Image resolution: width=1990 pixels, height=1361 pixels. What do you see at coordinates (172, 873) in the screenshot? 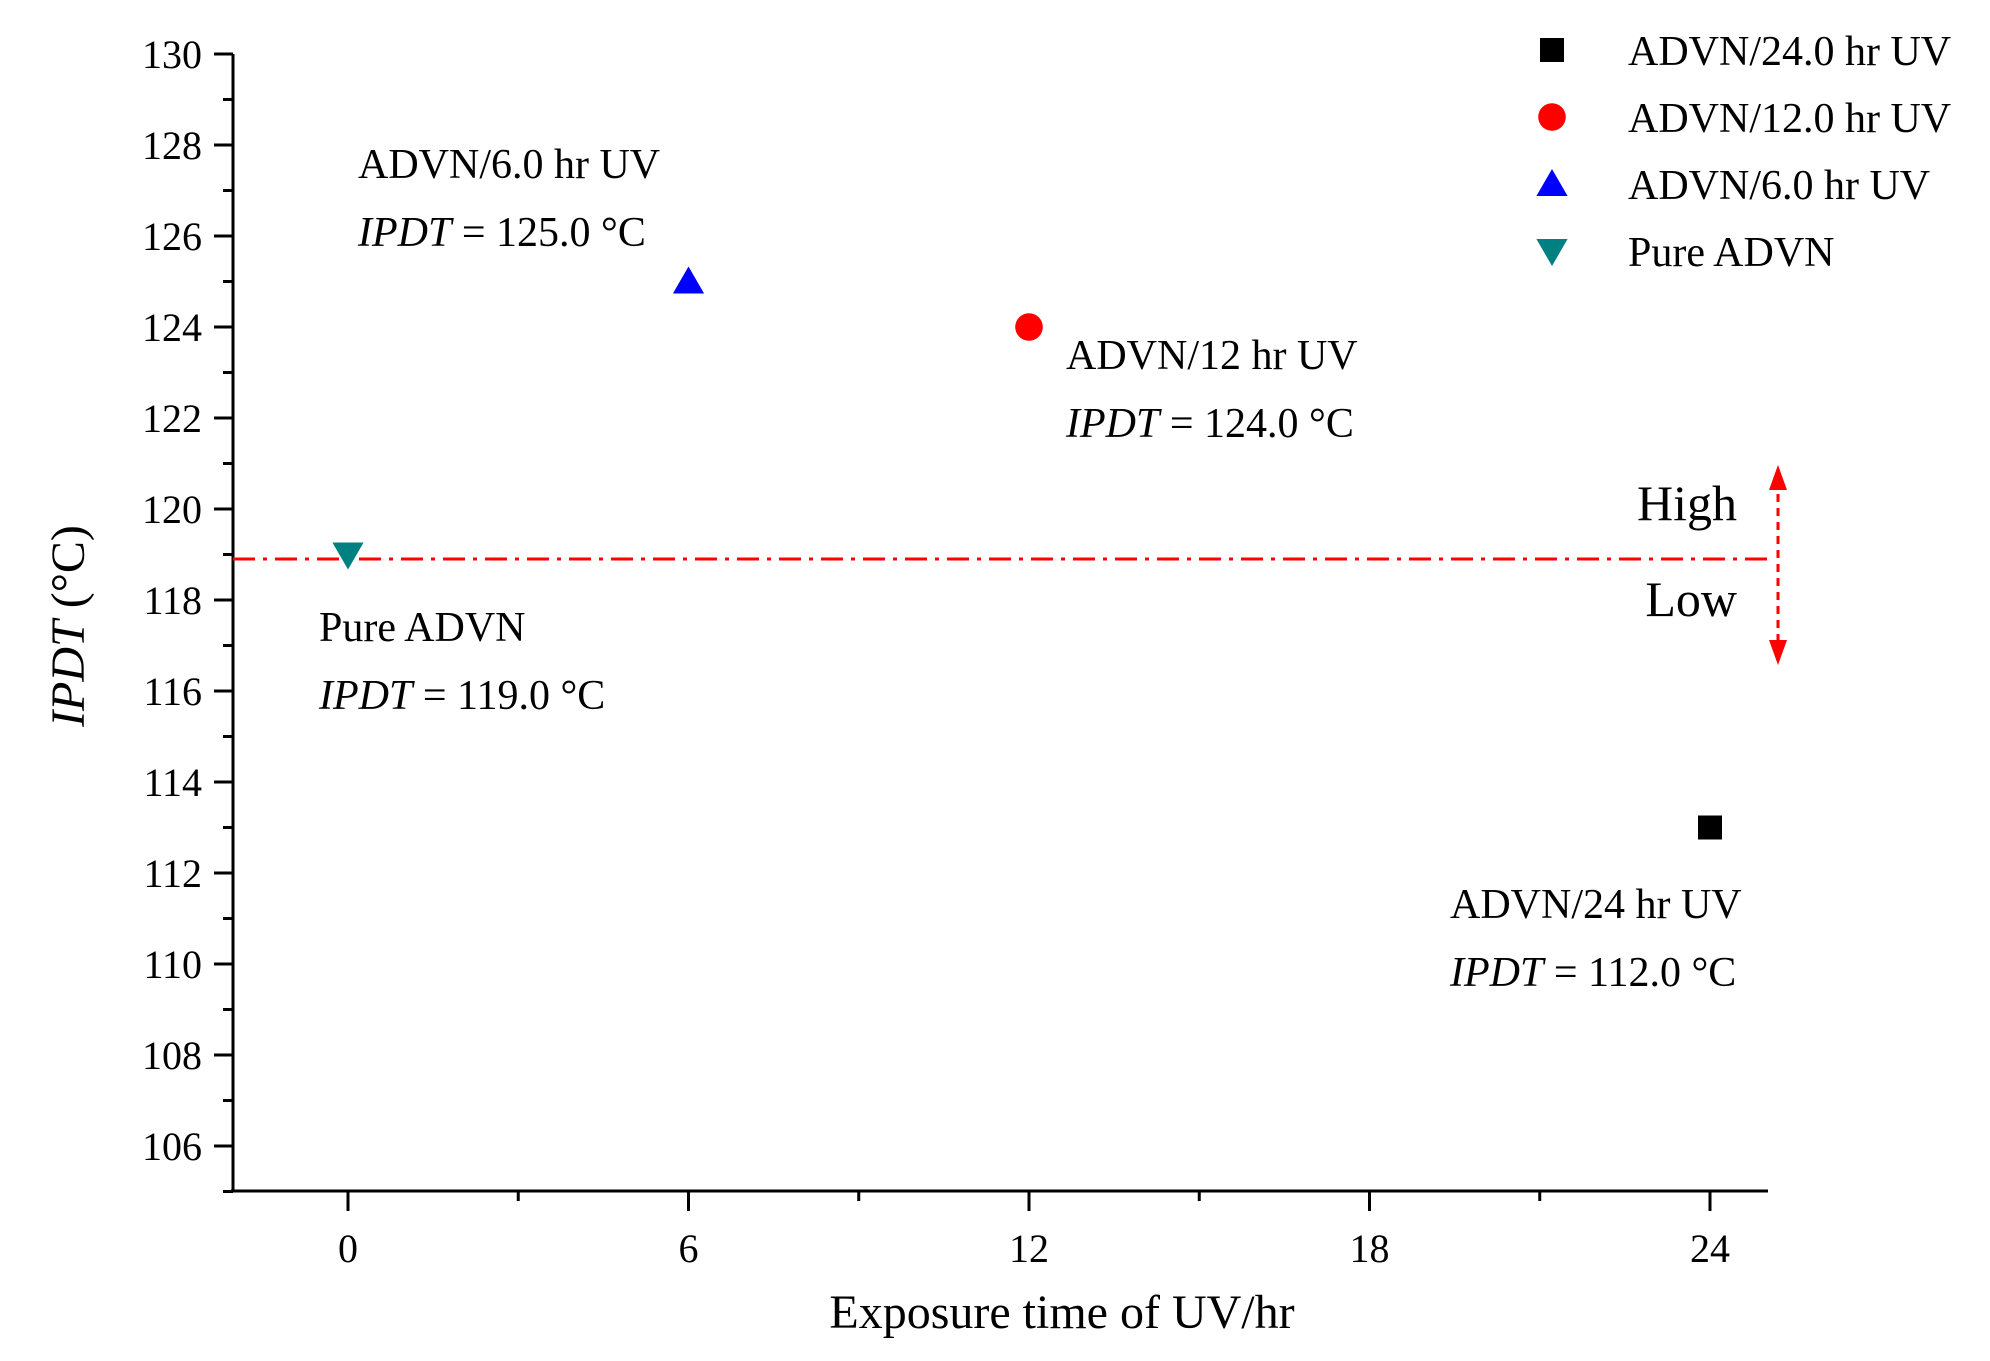
I see `y-tick-label: 112` at bounding box center [172, 873].